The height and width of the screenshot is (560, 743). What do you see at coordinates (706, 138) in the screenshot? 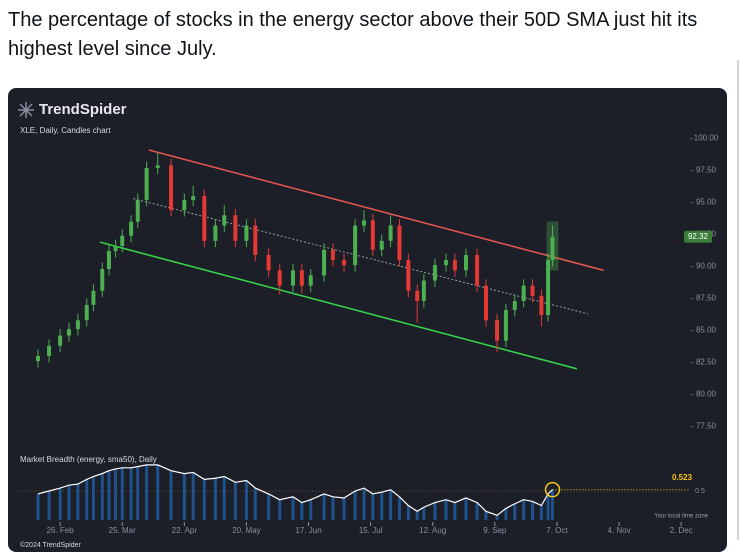
I see `y-tick-label: 100.00` at bounding box center [706, 138].